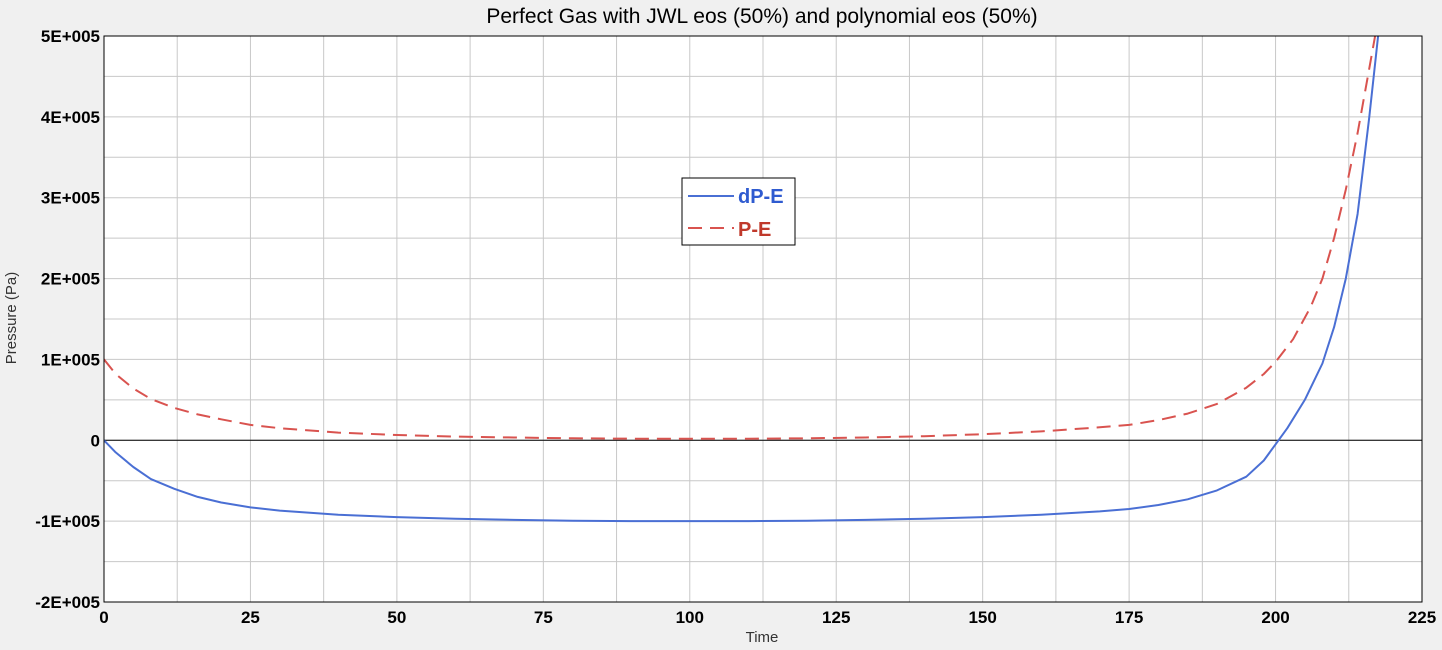 Image resolution: width=1442 pixels, height=650 pixels. I want to click on legend-label-p-e: P-E, so click(754, 230).